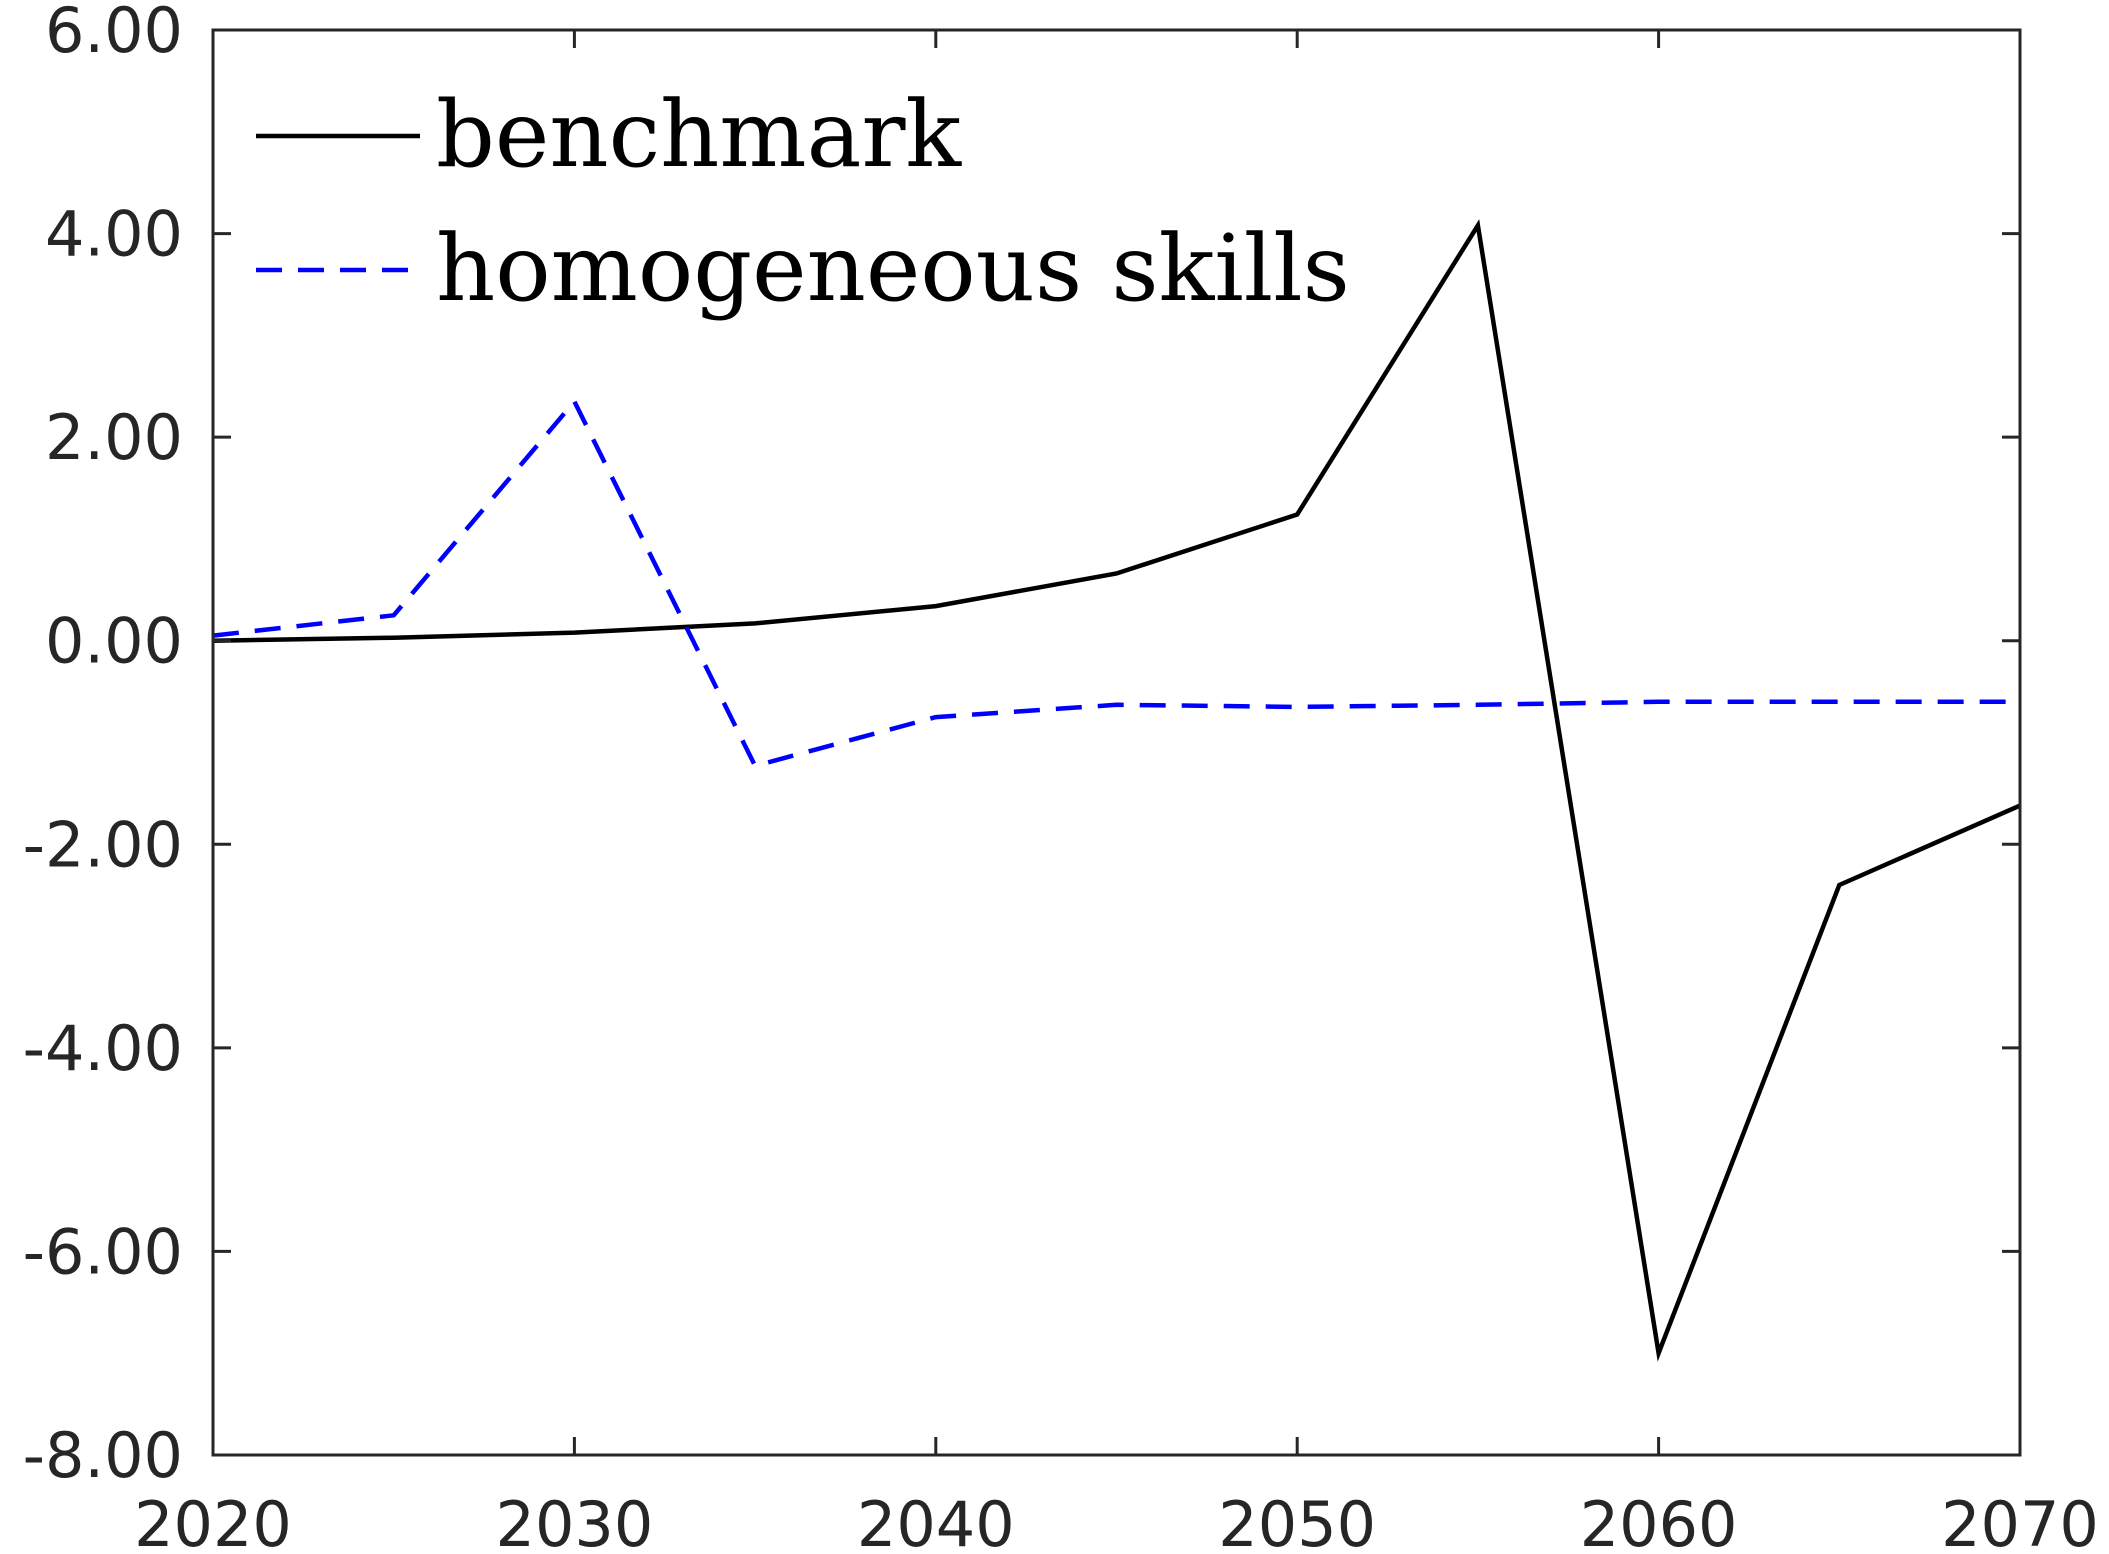 This screenshot has height=1554, width=2109. What do you see at coordinates (103, 1048) in the screenshot?
I see `y-tick-label: -4.00` at bounding box center [103, 1048].